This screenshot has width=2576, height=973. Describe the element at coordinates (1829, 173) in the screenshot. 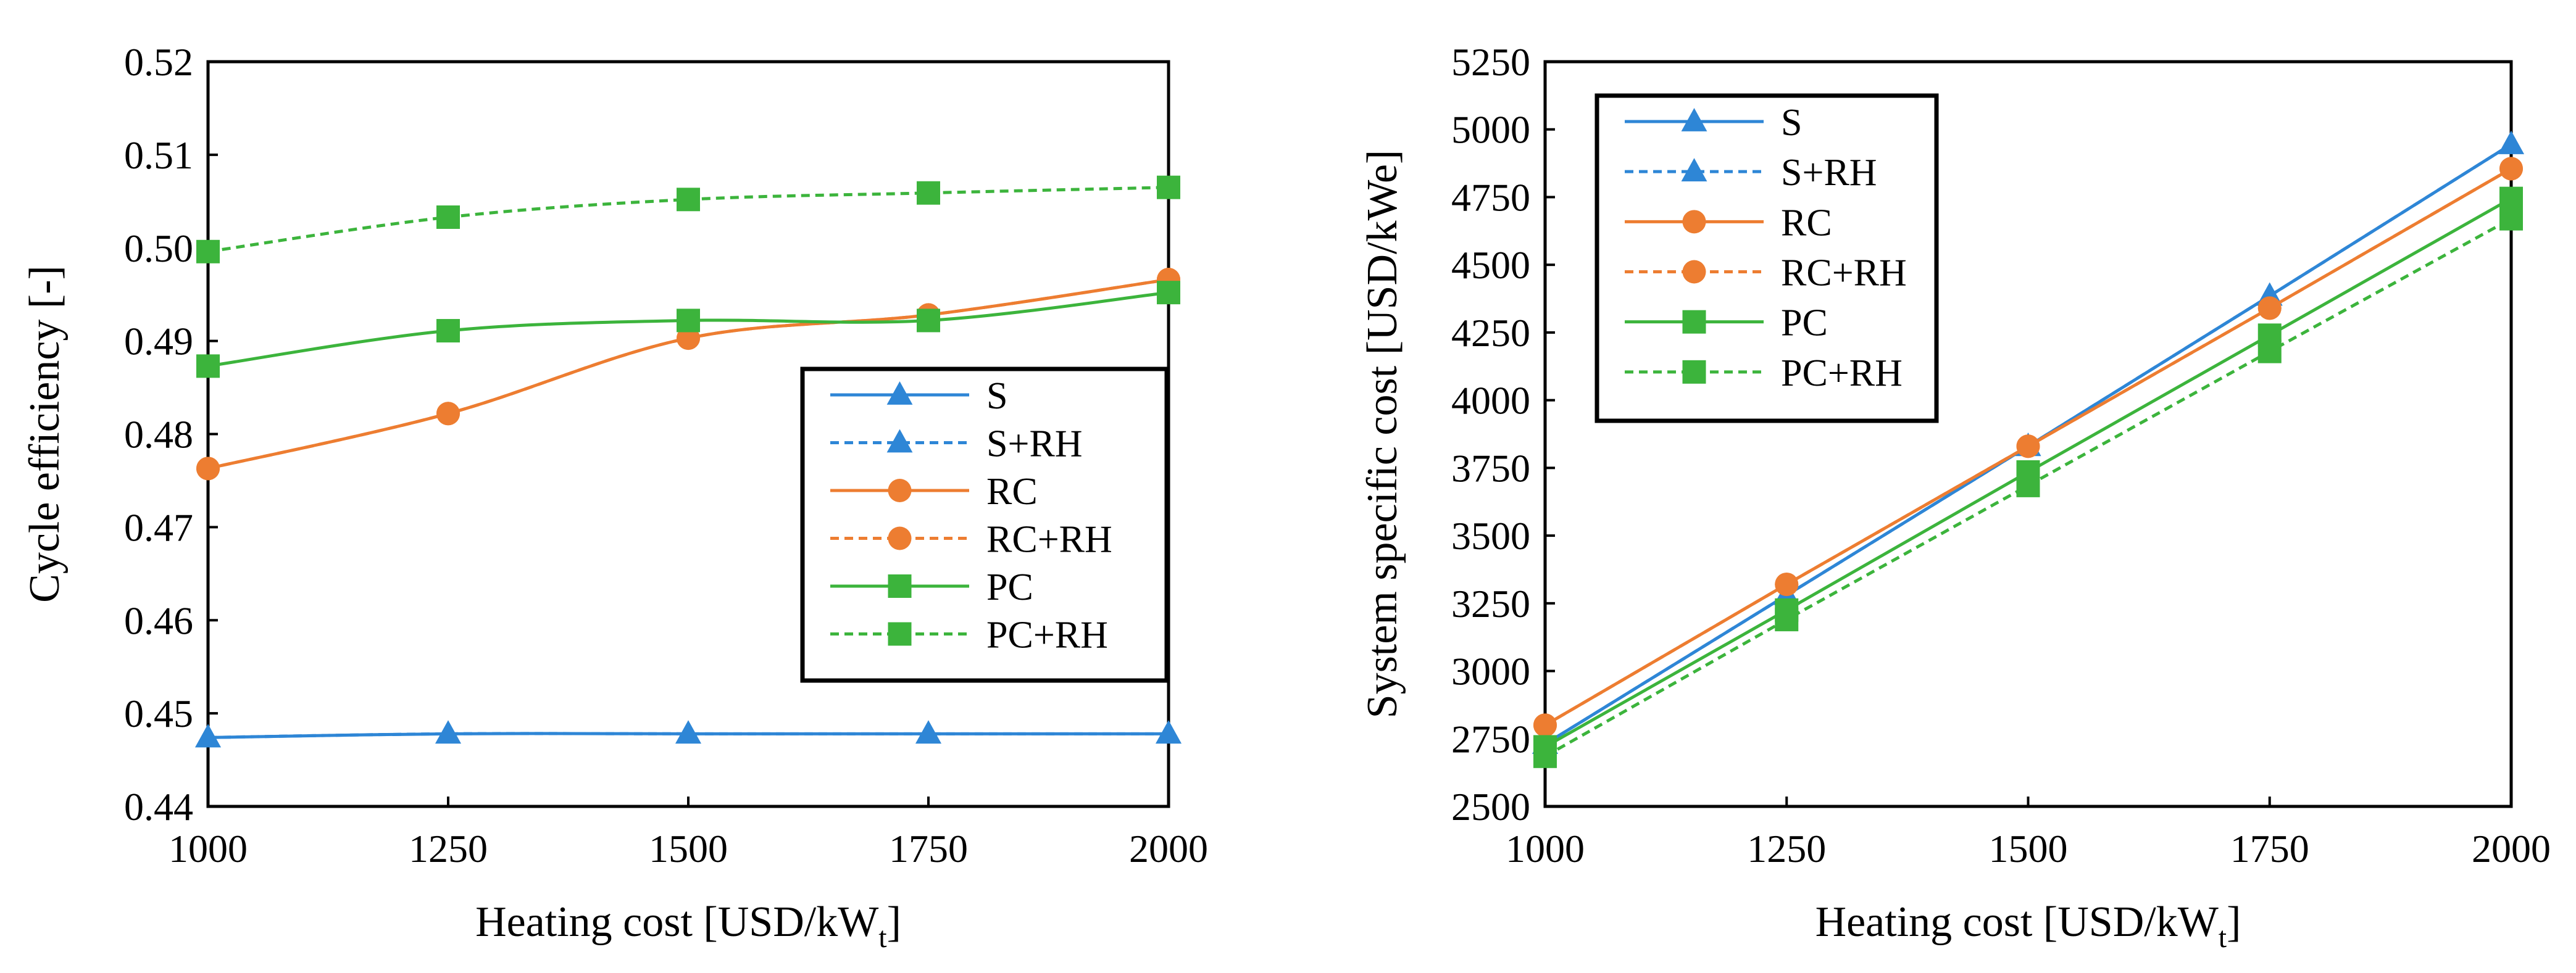

I see `legend-label: S+RH` at that location.